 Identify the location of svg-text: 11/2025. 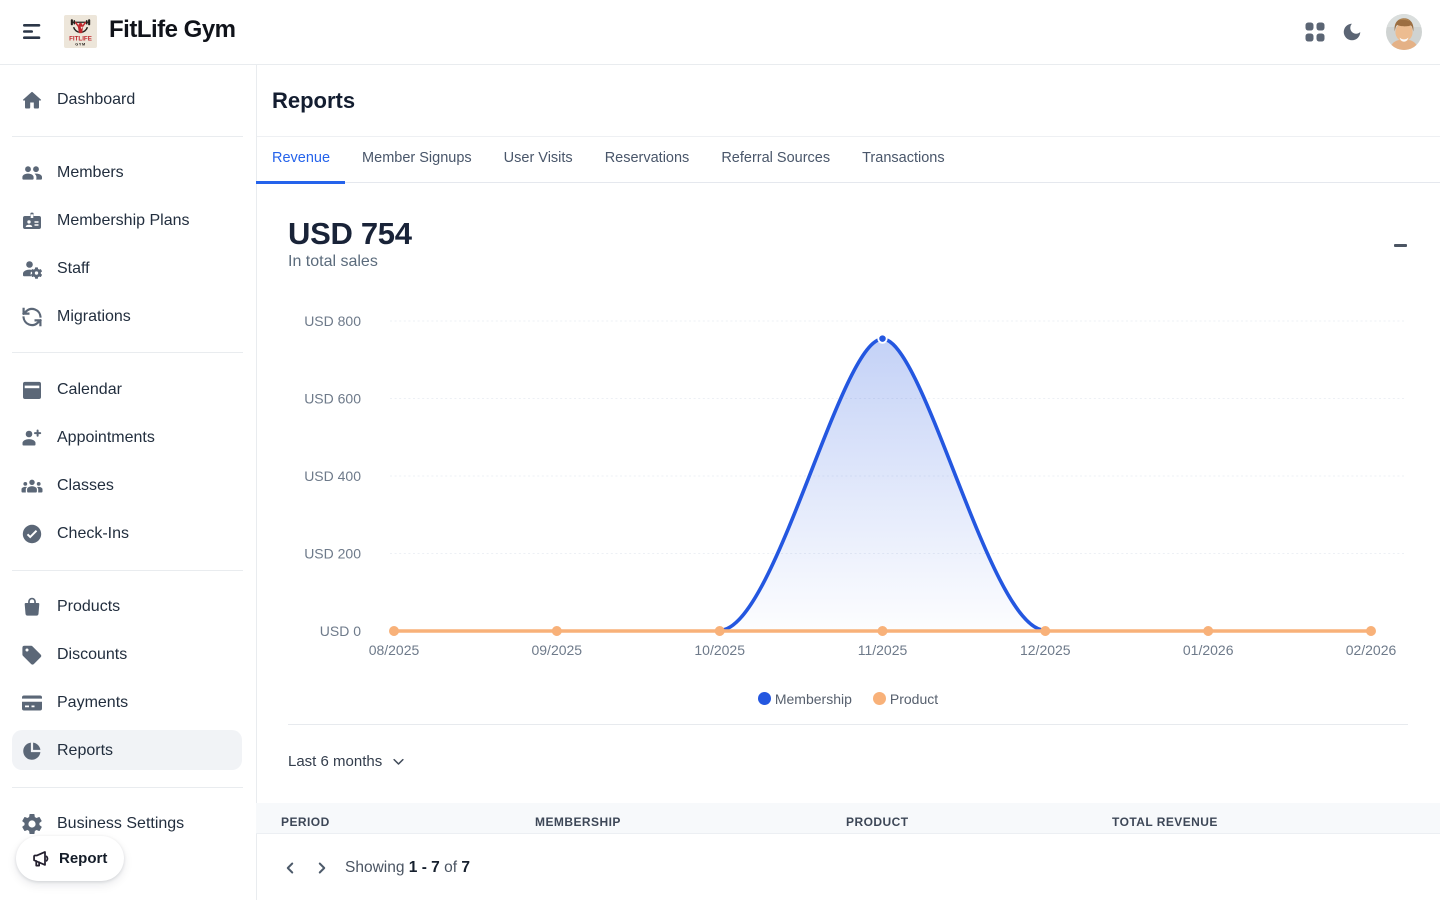
(883, 650).